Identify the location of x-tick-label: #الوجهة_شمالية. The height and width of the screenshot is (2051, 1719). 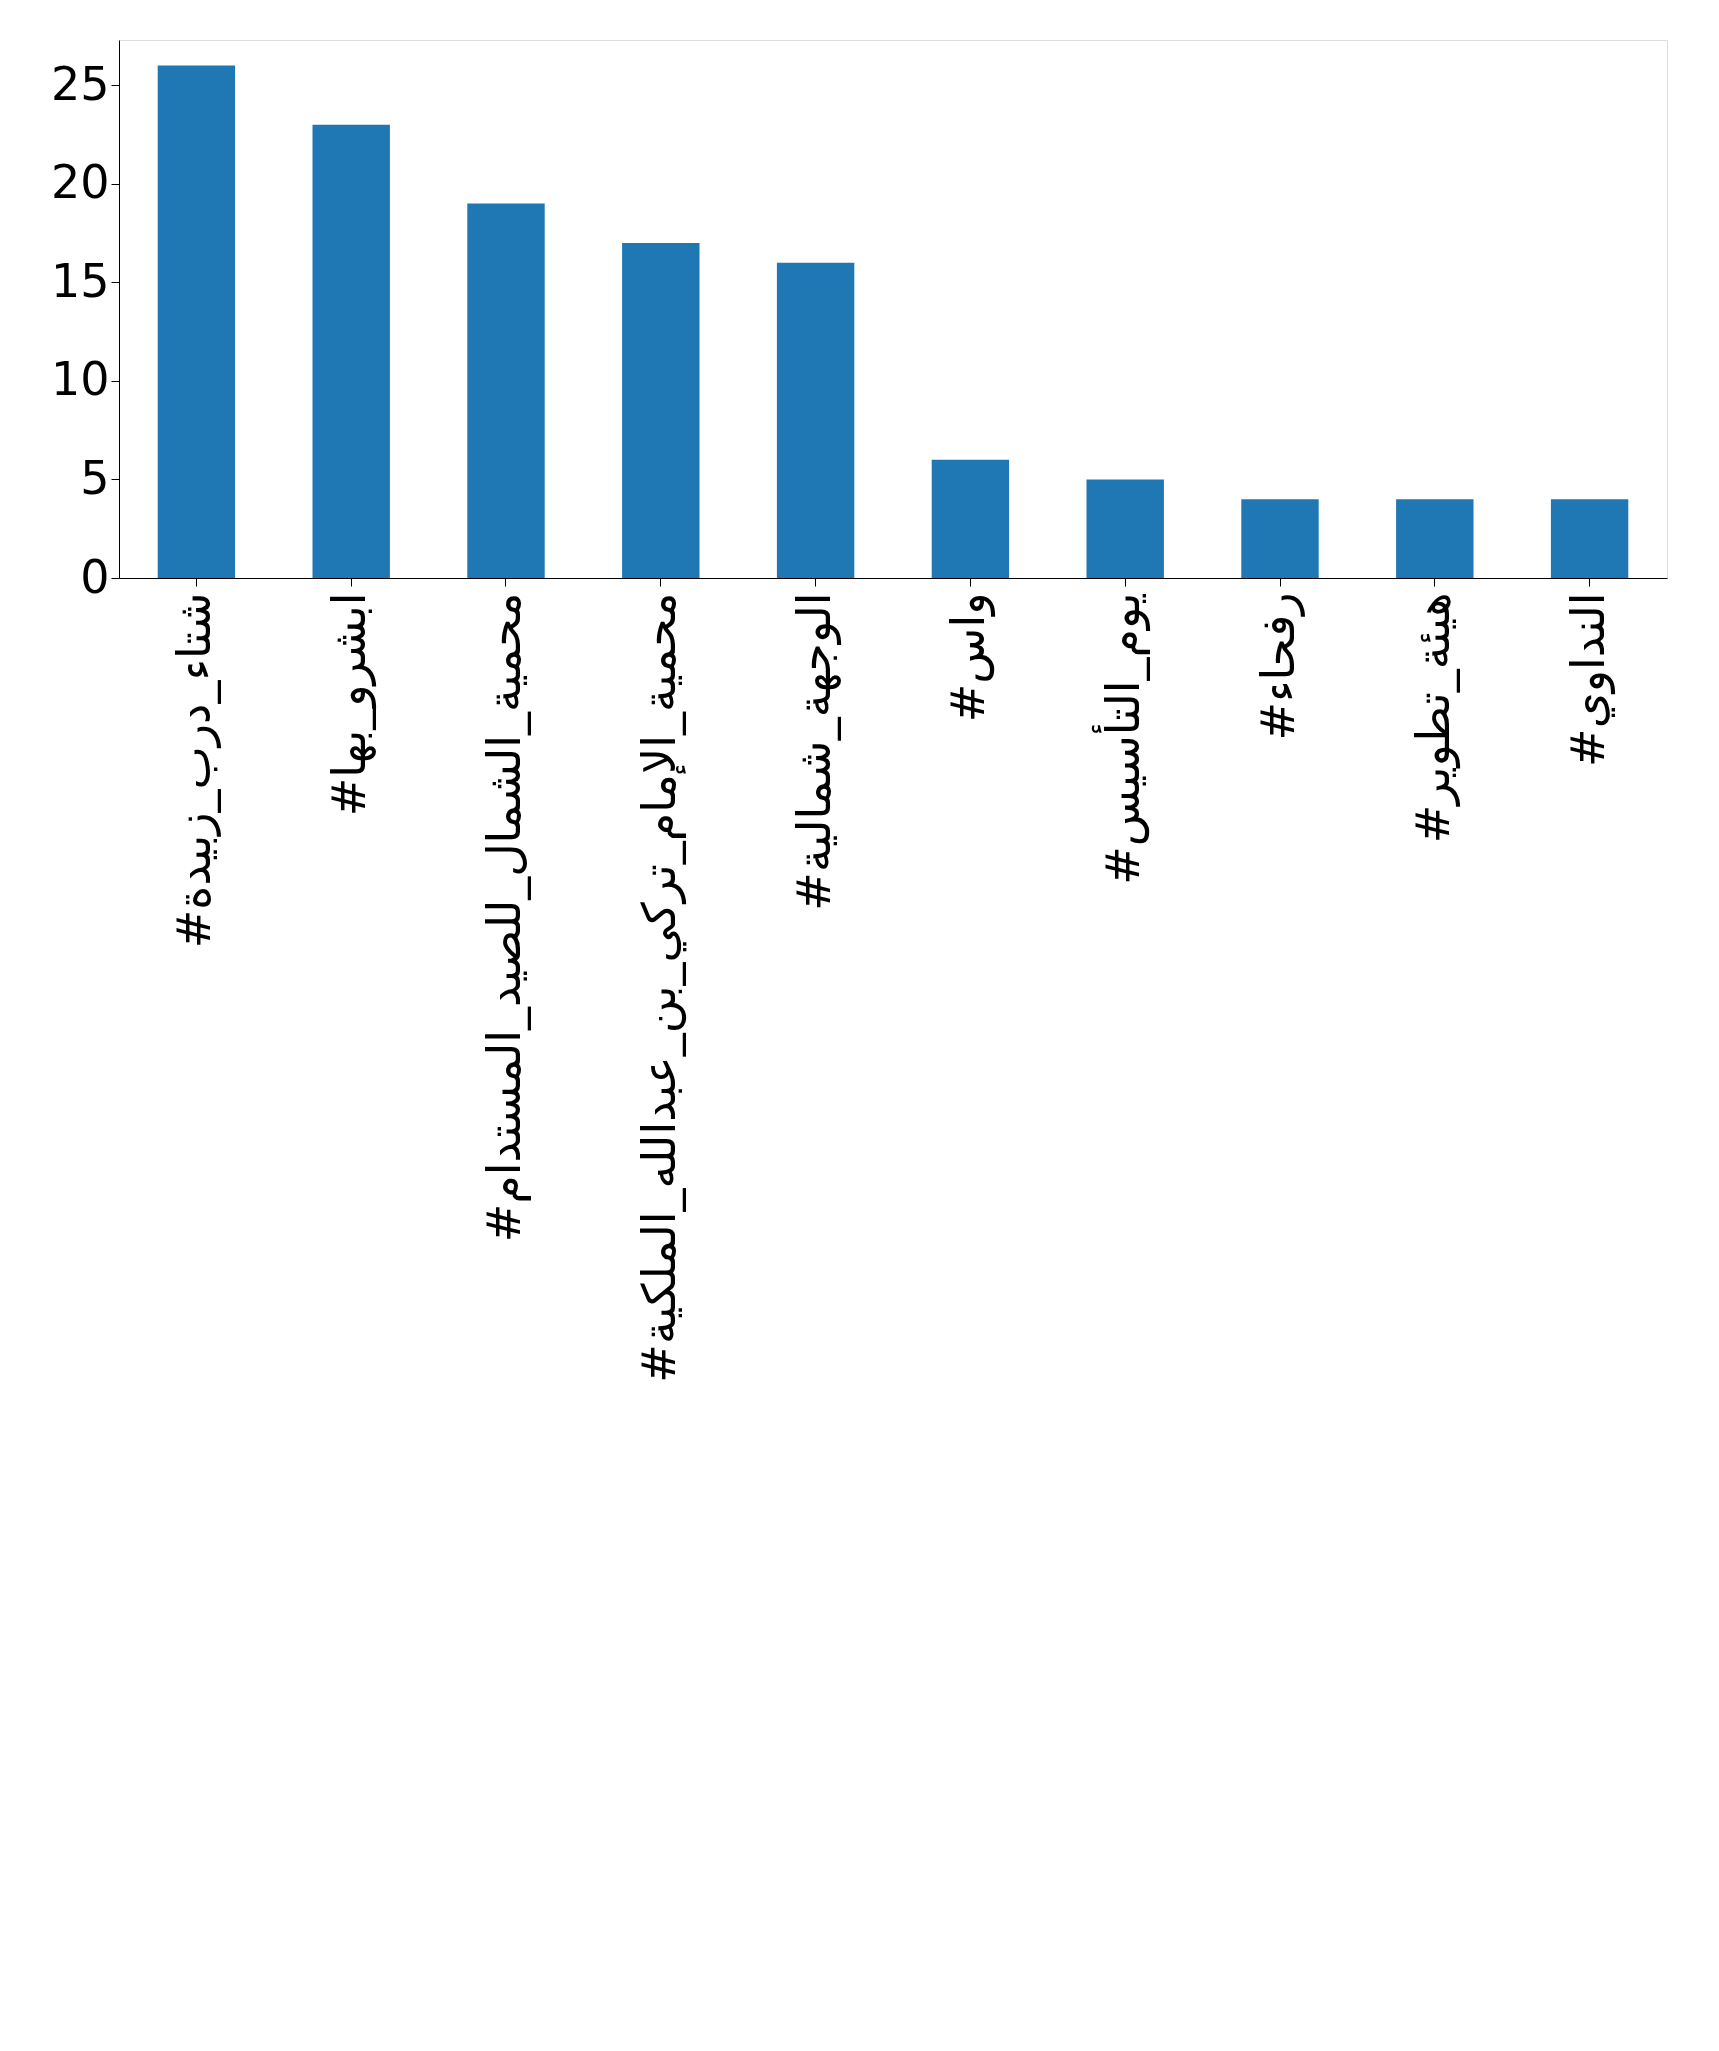
(814, 751).